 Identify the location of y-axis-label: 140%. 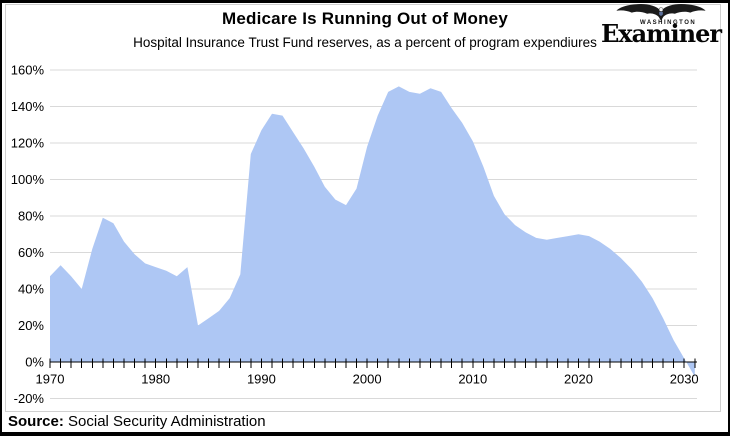
(28, 106).